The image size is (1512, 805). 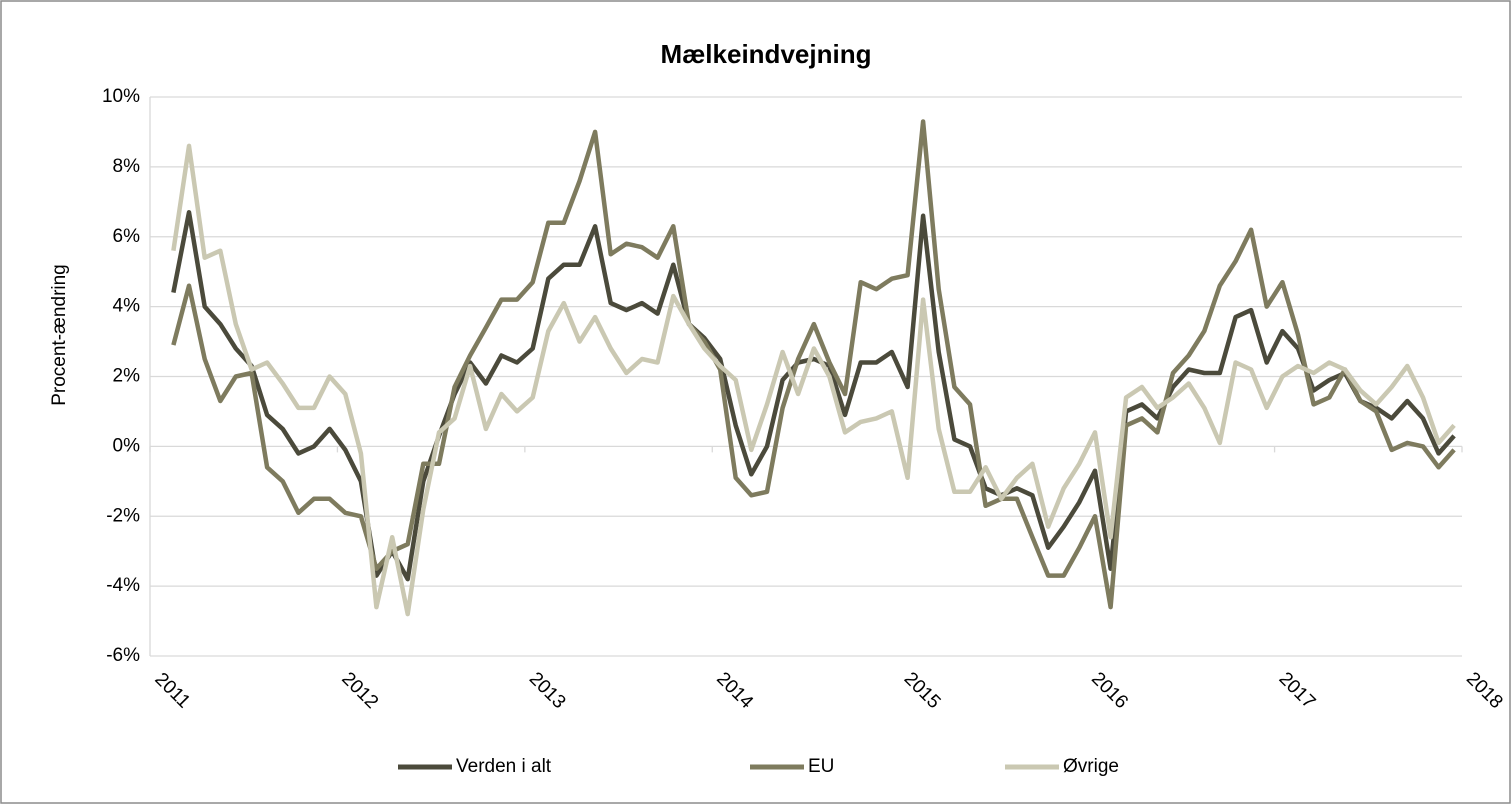 What do you see at coordinates (766, 54) in the screenshot?
I see `chart-title: Mælkeindvejning` at bounding box center [766, 54].